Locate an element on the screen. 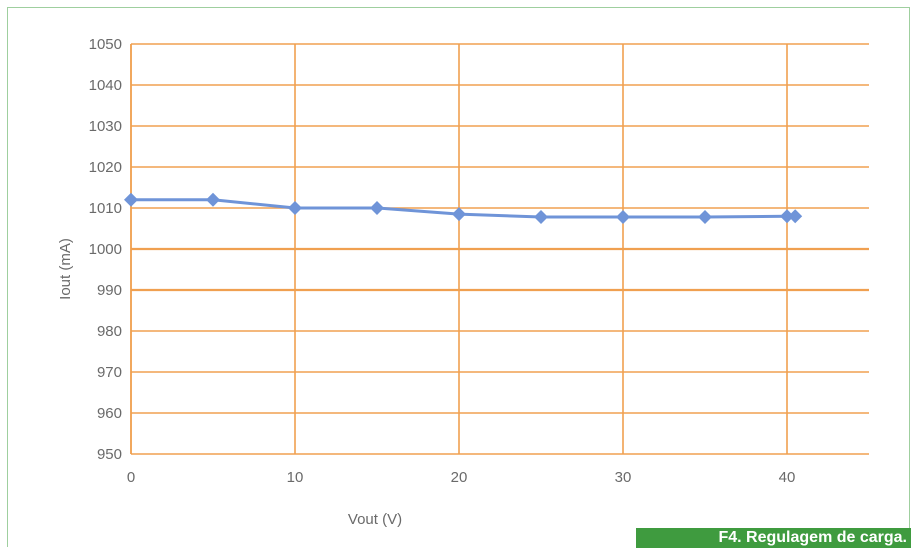 The width and height of the screenshot is (911, 548). x-tick-label: 0 is located at coordinates (131, 477).